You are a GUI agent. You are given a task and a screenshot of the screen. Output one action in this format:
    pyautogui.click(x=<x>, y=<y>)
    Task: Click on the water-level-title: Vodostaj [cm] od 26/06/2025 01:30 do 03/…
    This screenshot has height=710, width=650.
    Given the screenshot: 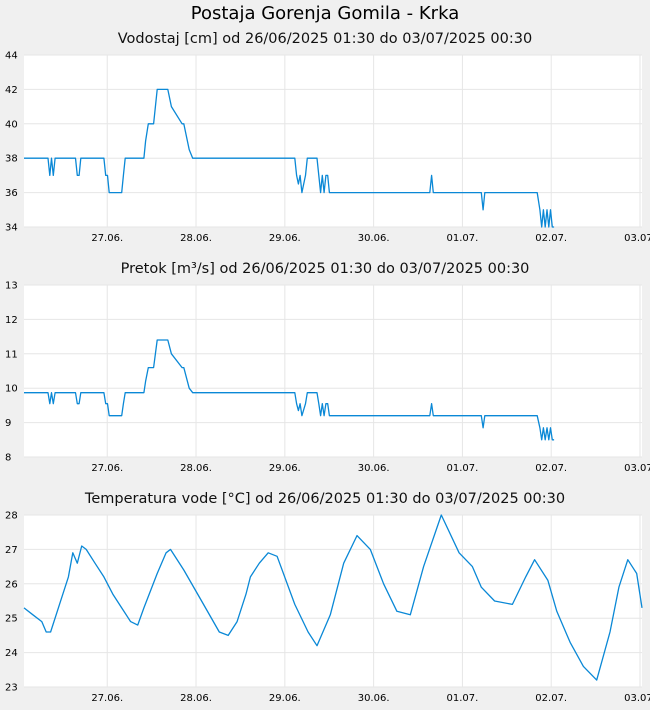 What is the action you would take?
    pyautogui.click(x=325, y=39)
    